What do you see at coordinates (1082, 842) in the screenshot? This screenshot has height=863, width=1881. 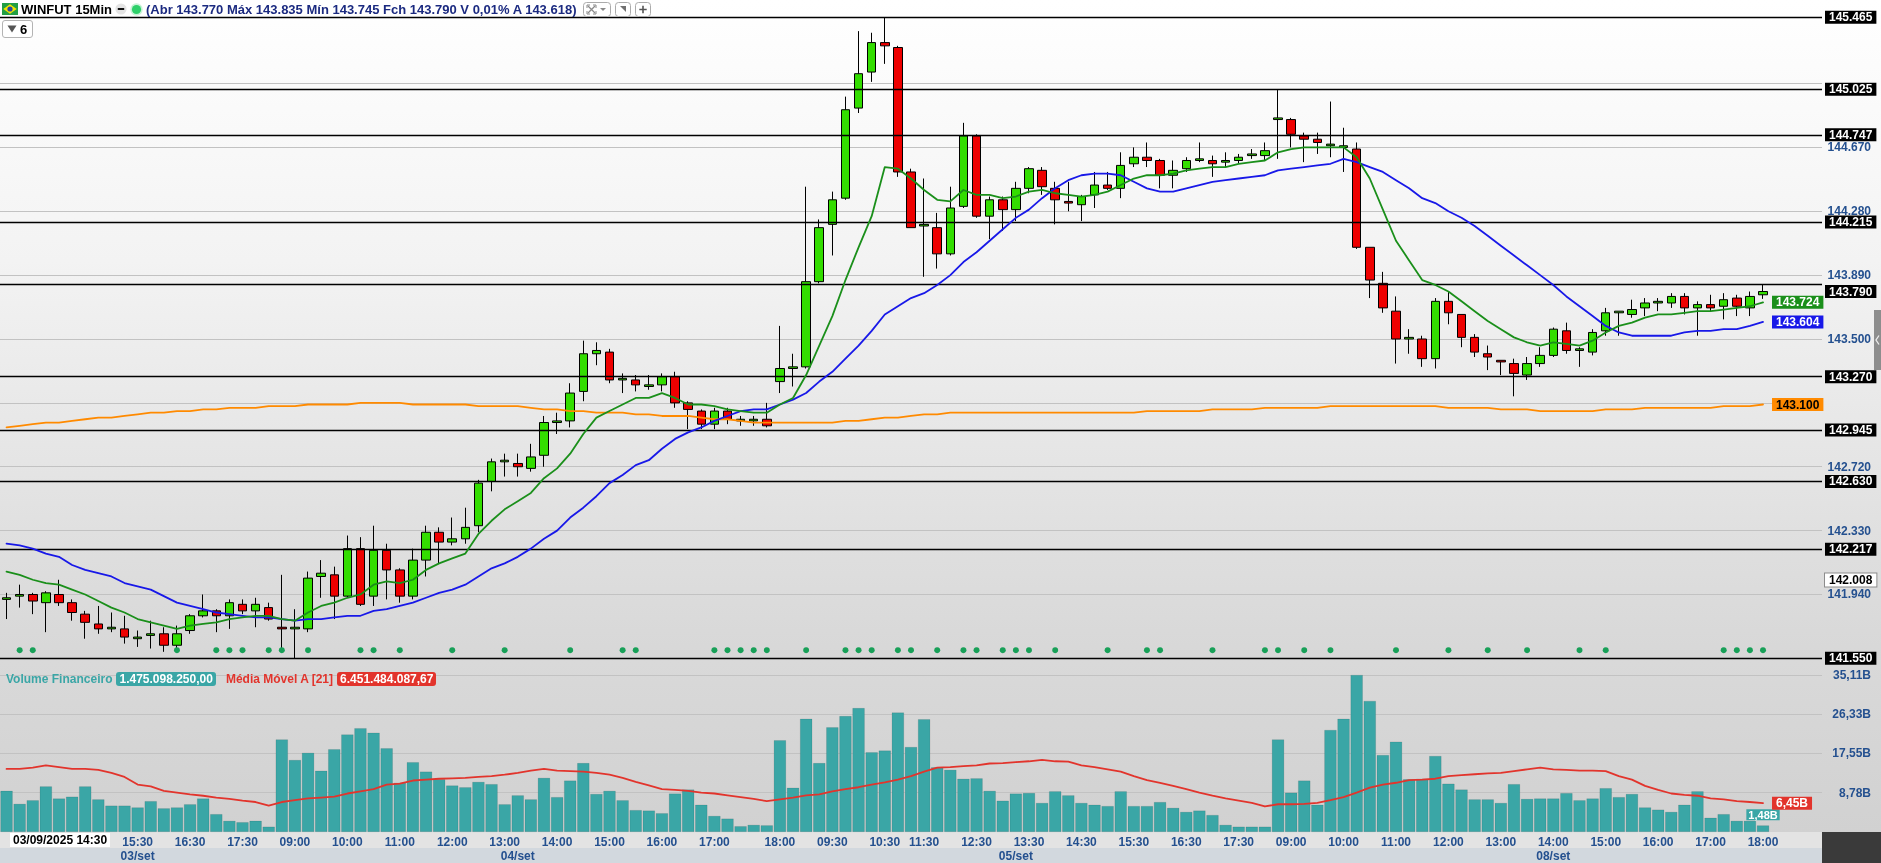 I see `x-tick-label: 14:30` at bounding box center [1082, 842].